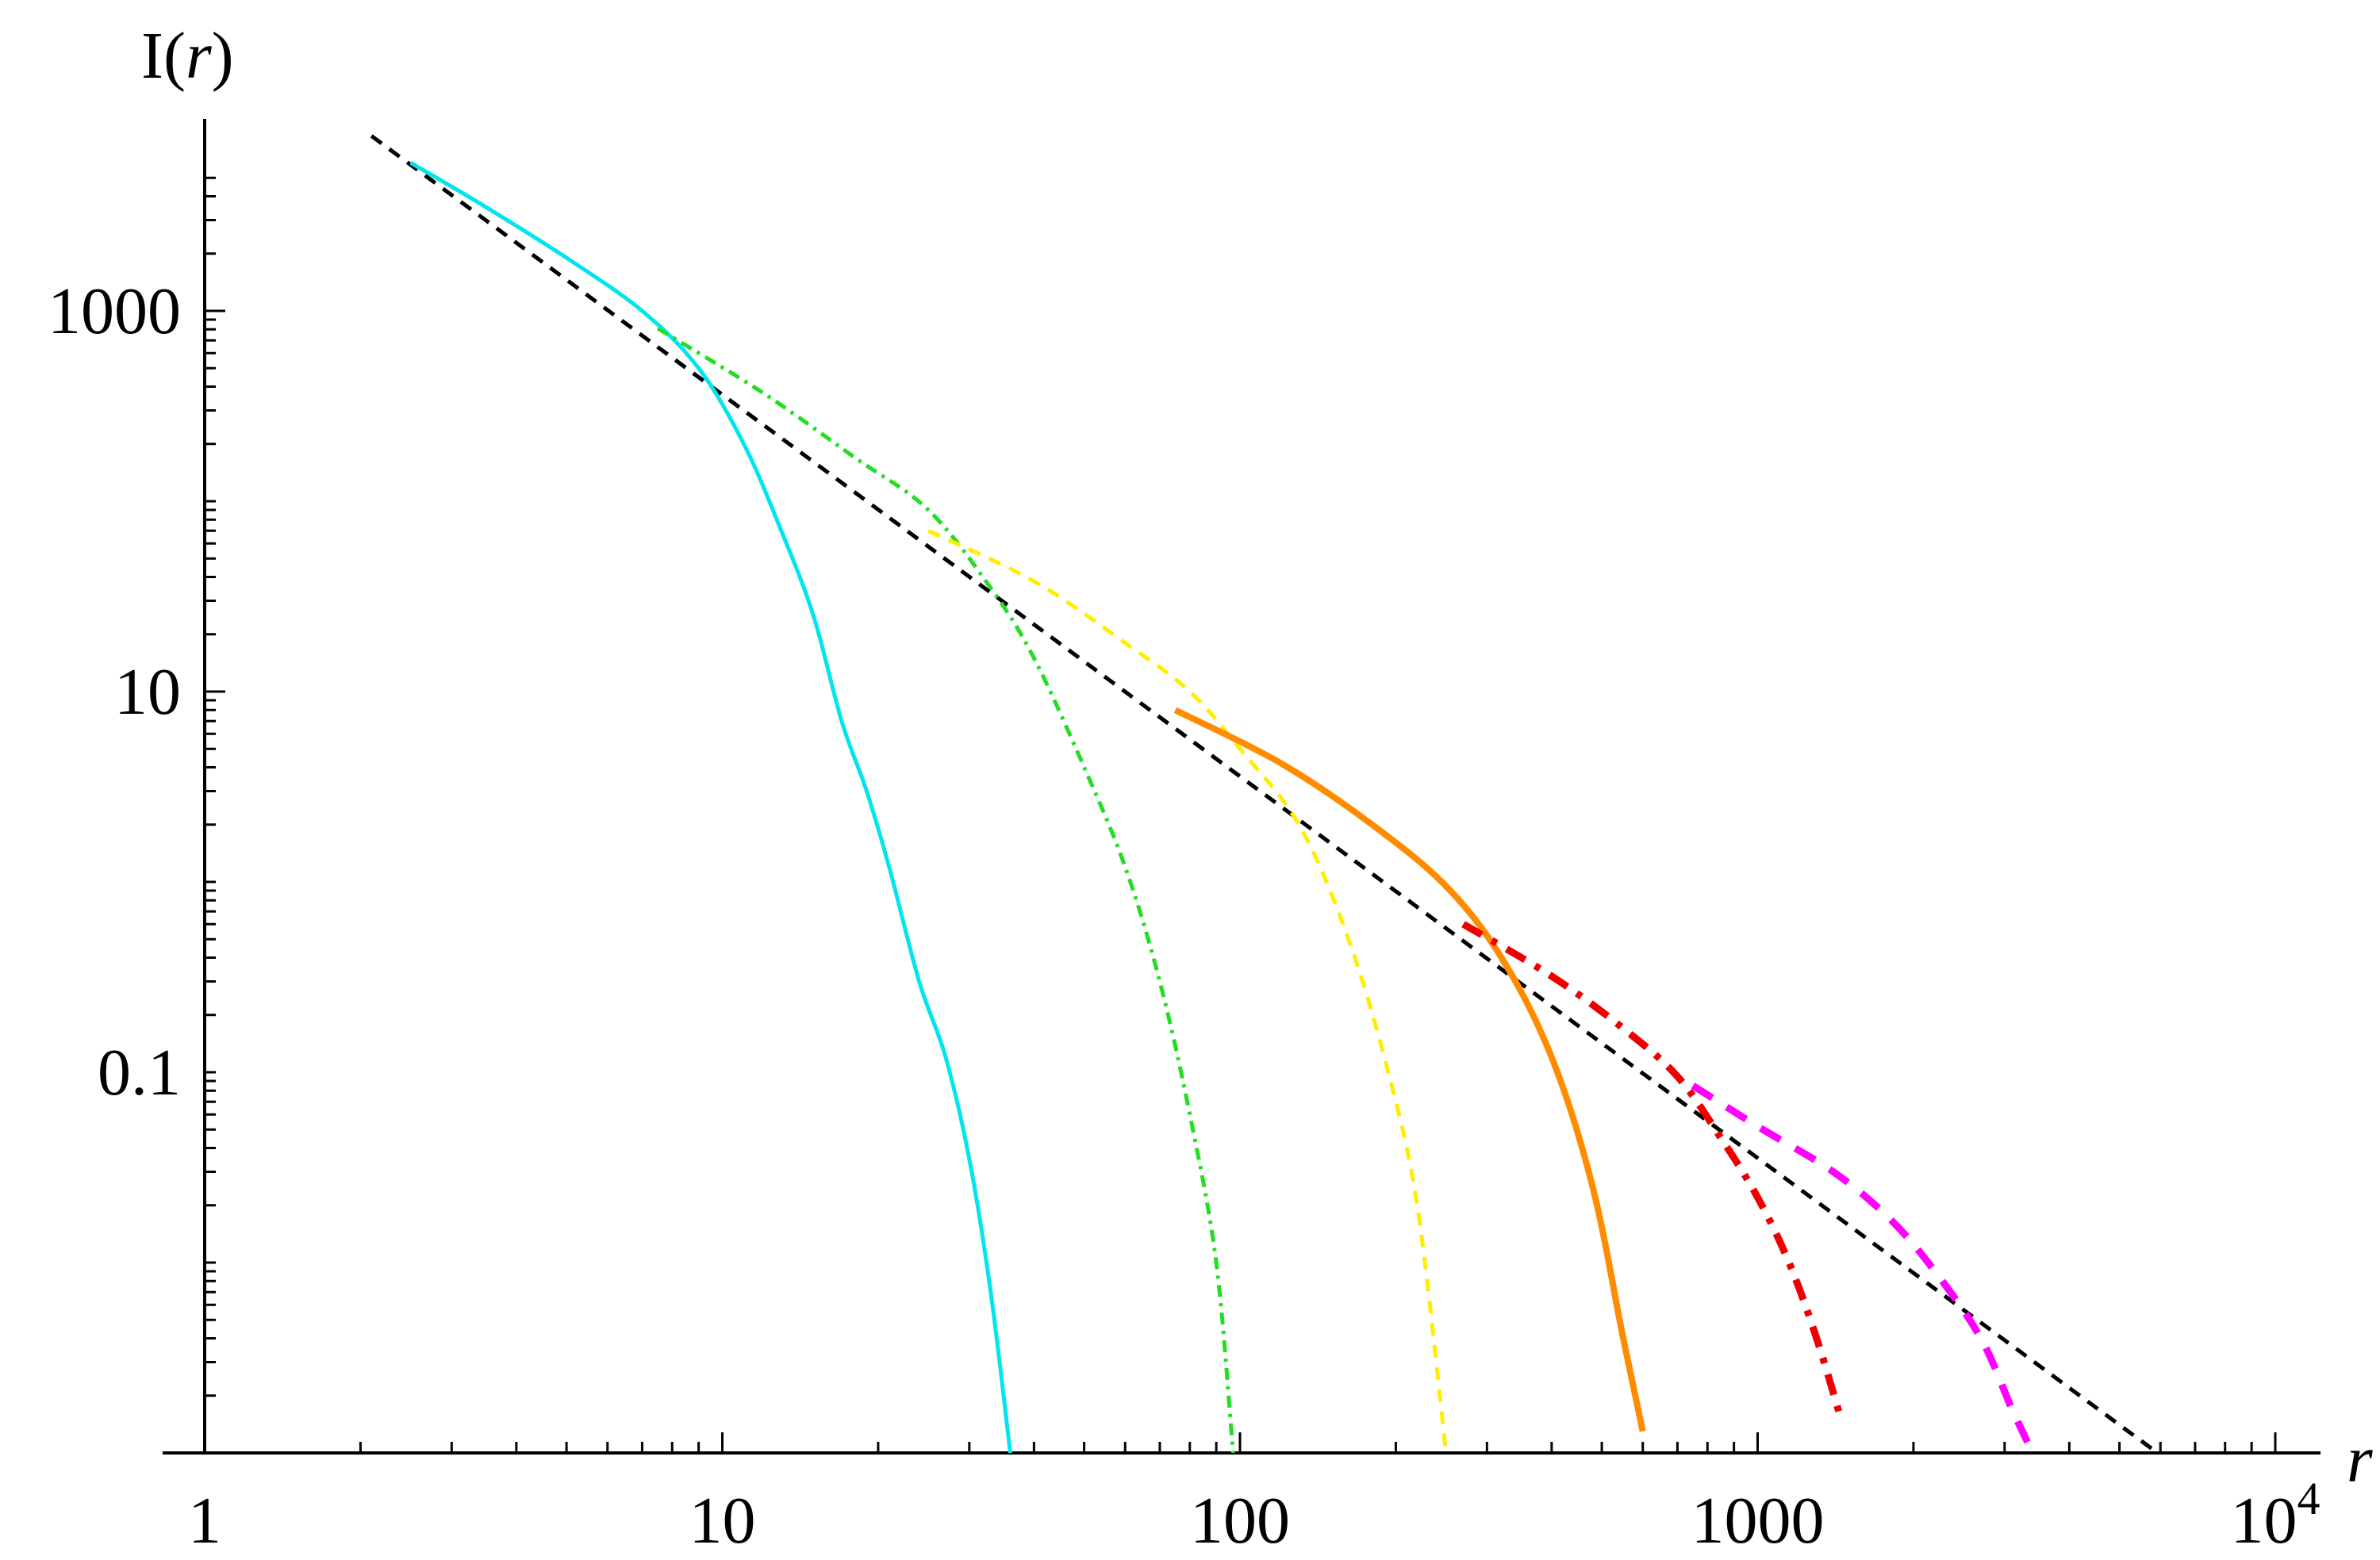 This screenshot has width=2380, height=1560. I want to click on y-axis-title: I(r), so click(187, 56).